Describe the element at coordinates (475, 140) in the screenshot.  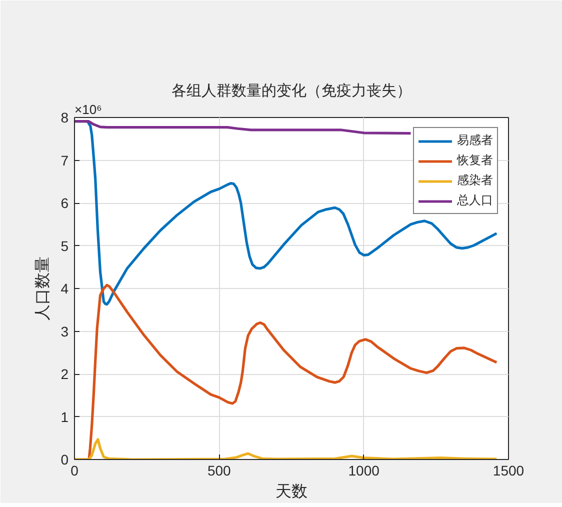
I see `legend-label: 易感者` at that location.